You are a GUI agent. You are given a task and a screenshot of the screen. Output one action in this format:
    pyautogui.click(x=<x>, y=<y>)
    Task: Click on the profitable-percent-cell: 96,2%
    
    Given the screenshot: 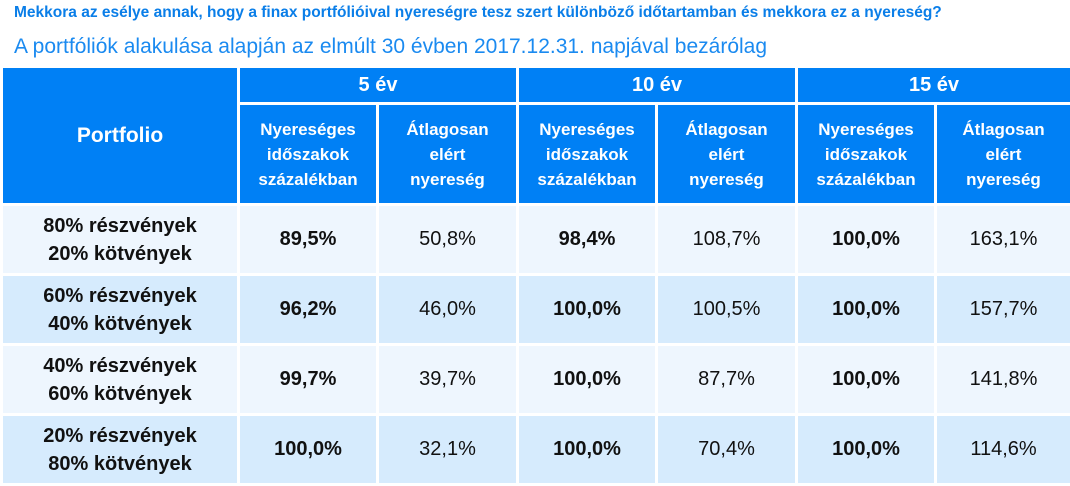 What is the action you would take?
    pyautogui.click(x=308, y=310)
    